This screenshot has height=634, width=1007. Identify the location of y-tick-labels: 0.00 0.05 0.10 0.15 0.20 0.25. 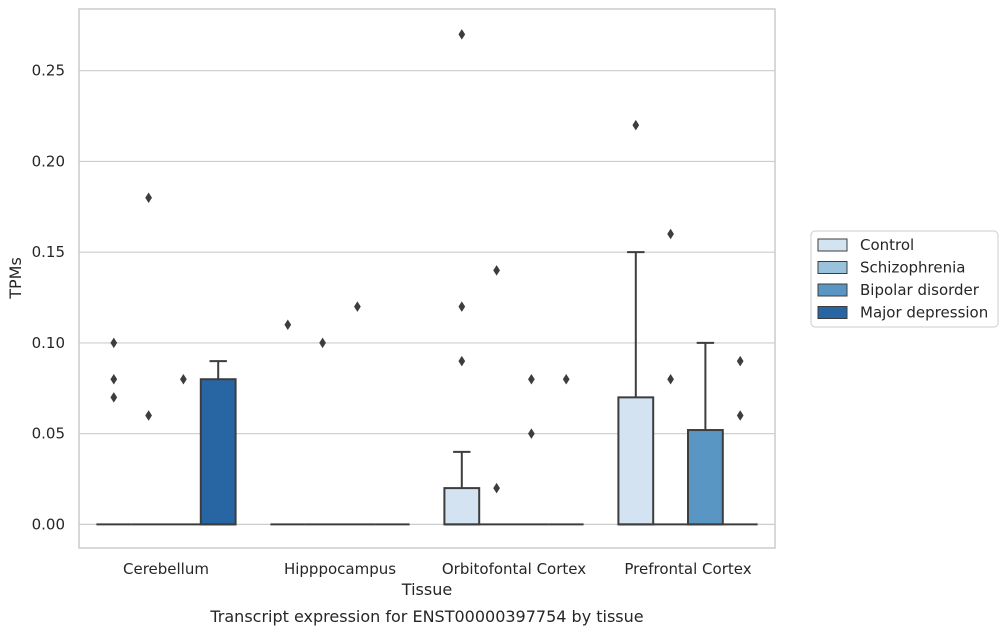
(48, 298).